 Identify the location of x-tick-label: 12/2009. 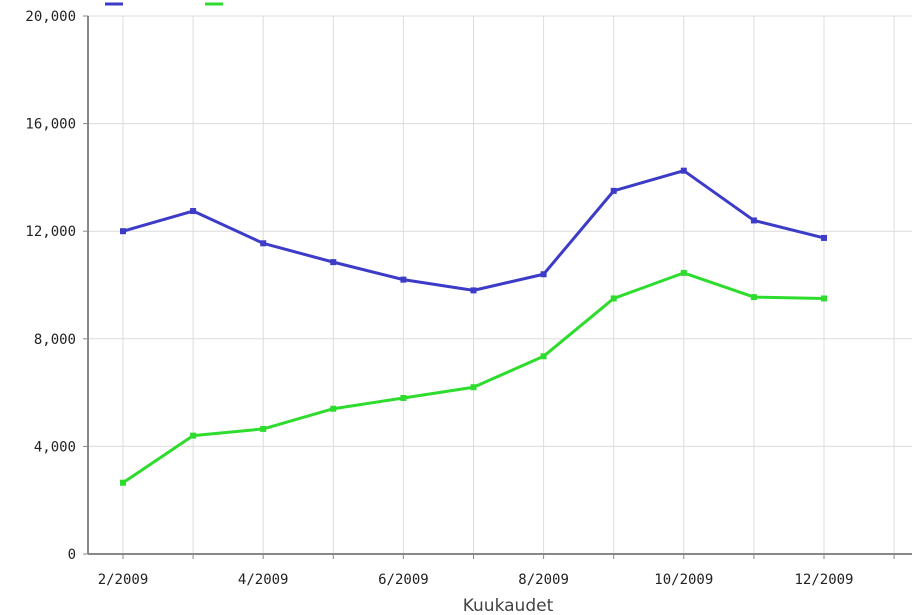
(823, 580).